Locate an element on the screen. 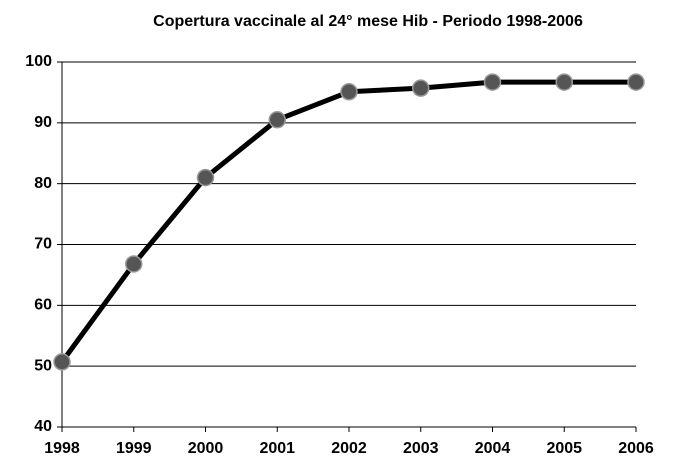 Image resolution: width=676 pixels, height=470 pixels. y-tick-label: 70 is located at coordinates (43, 244).